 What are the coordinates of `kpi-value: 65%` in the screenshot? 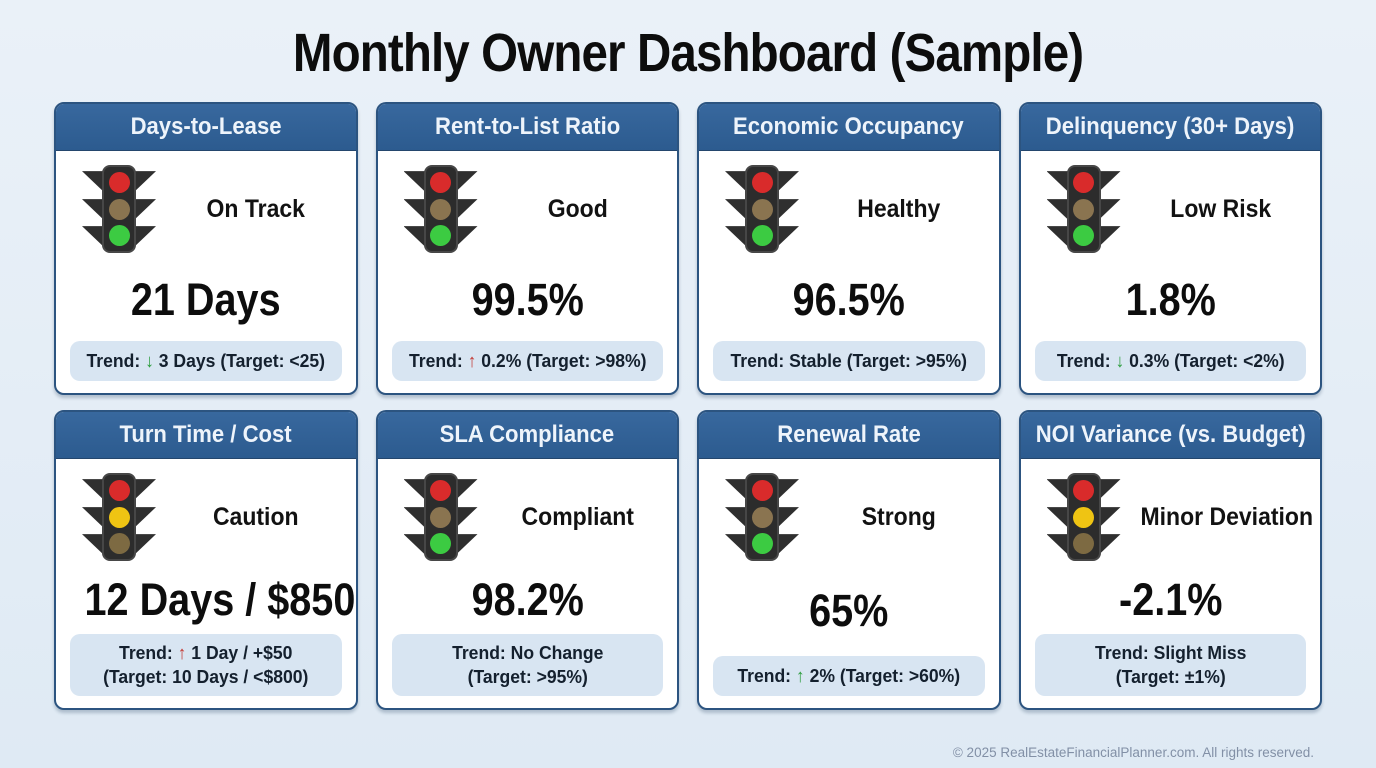 It's located at (849, 611).